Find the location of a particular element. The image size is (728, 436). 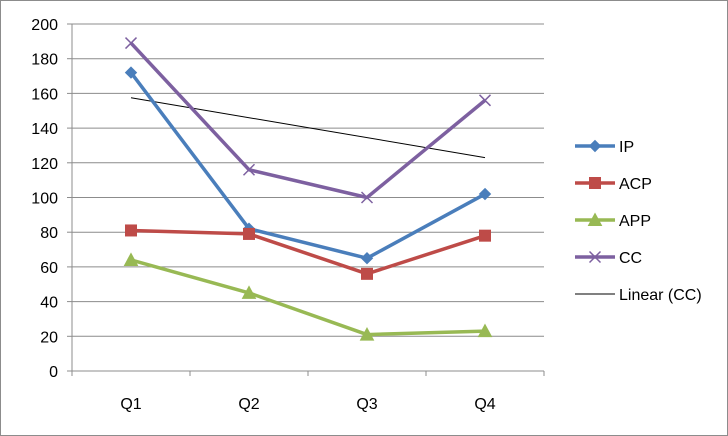

point-cc-q3-stroke-b is located at coordinates (367, 197).